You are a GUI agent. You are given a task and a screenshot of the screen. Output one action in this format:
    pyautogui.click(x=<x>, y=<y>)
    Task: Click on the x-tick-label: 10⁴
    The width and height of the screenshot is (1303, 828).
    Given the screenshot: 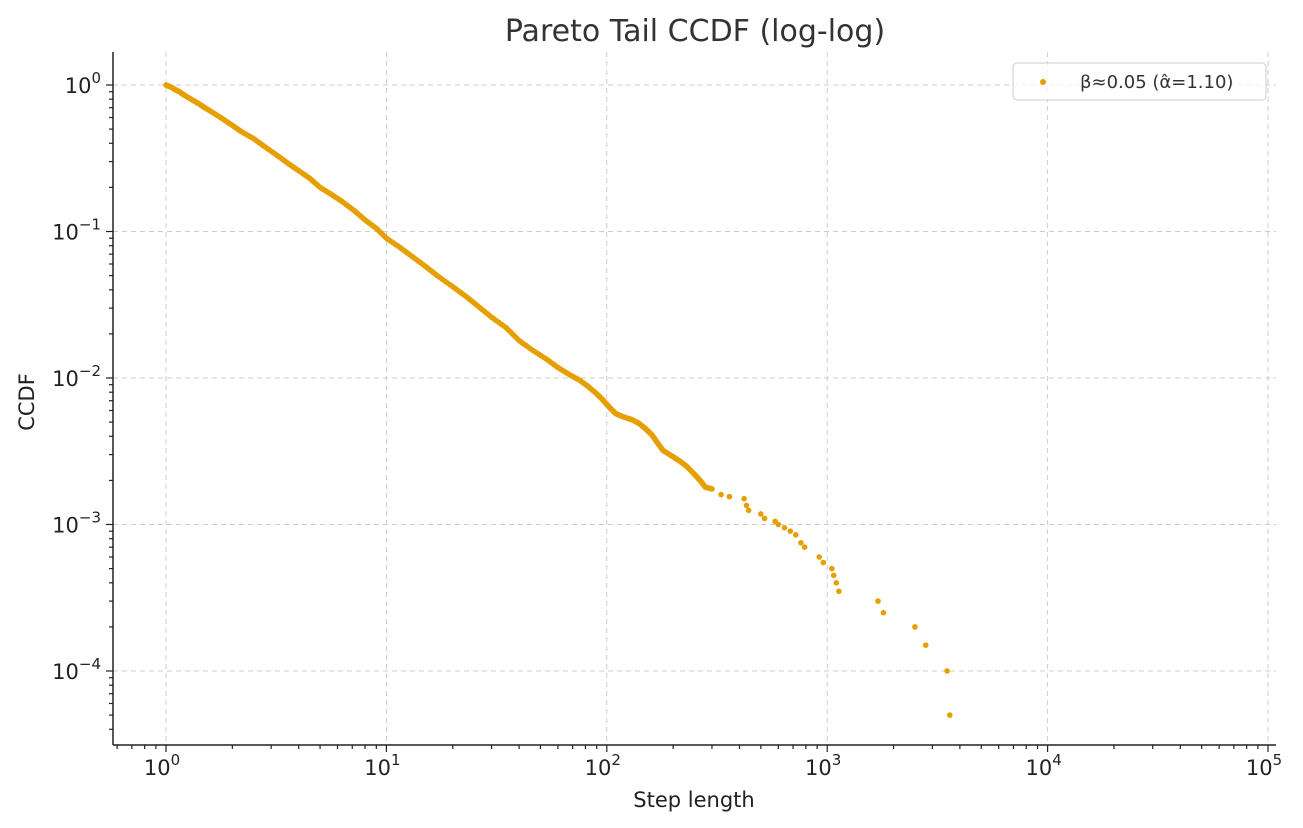 What is the action you would take?
    pyautogui.click(x=1043, y=765)
    